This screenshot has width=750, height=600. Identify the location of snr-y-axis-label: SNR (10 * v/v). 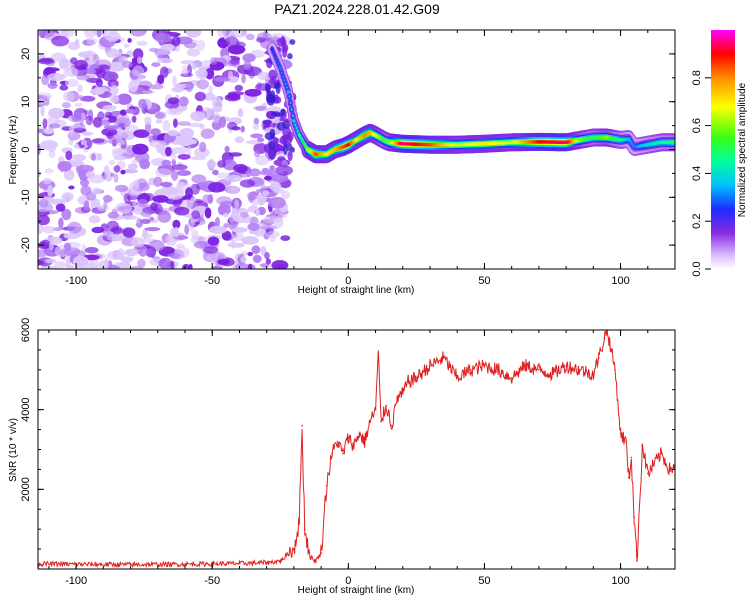
(13, 450).